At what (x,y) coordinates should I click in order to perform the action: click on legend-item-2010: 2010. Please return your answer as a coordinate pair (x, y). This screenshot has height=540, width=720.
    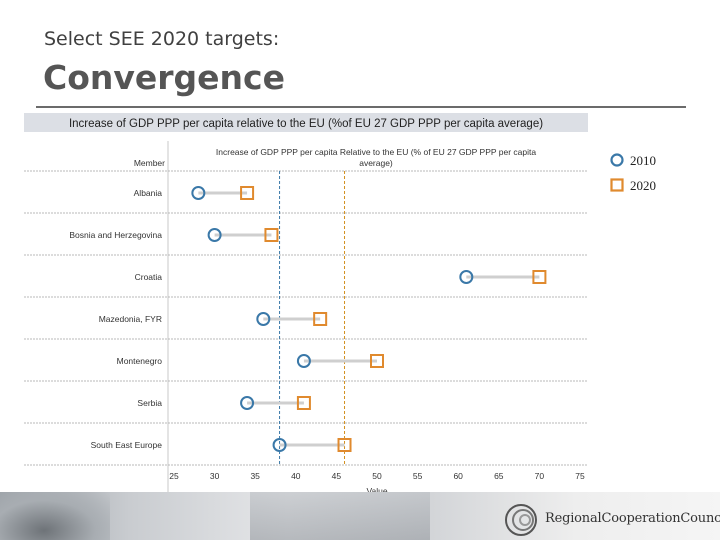
    Looking at the image, I should click on (653, 164).